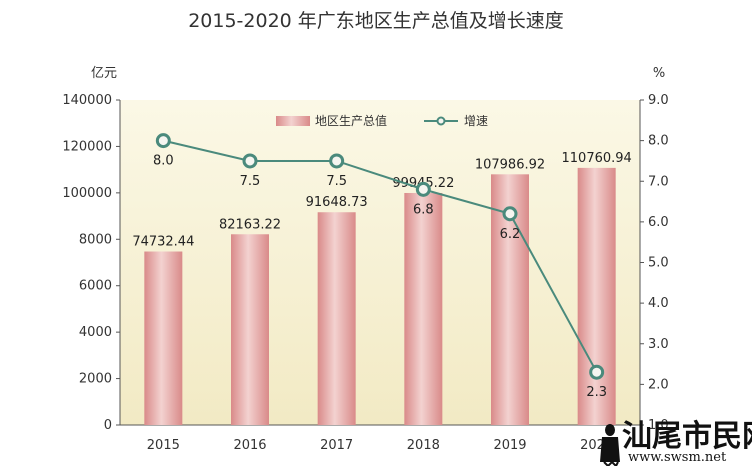 The width and height of the screenshot is (752, 466). Describe the element at coordinates (687, 436) in the screenshot. I see `watermark-text: 汕尾市民网` at that location.